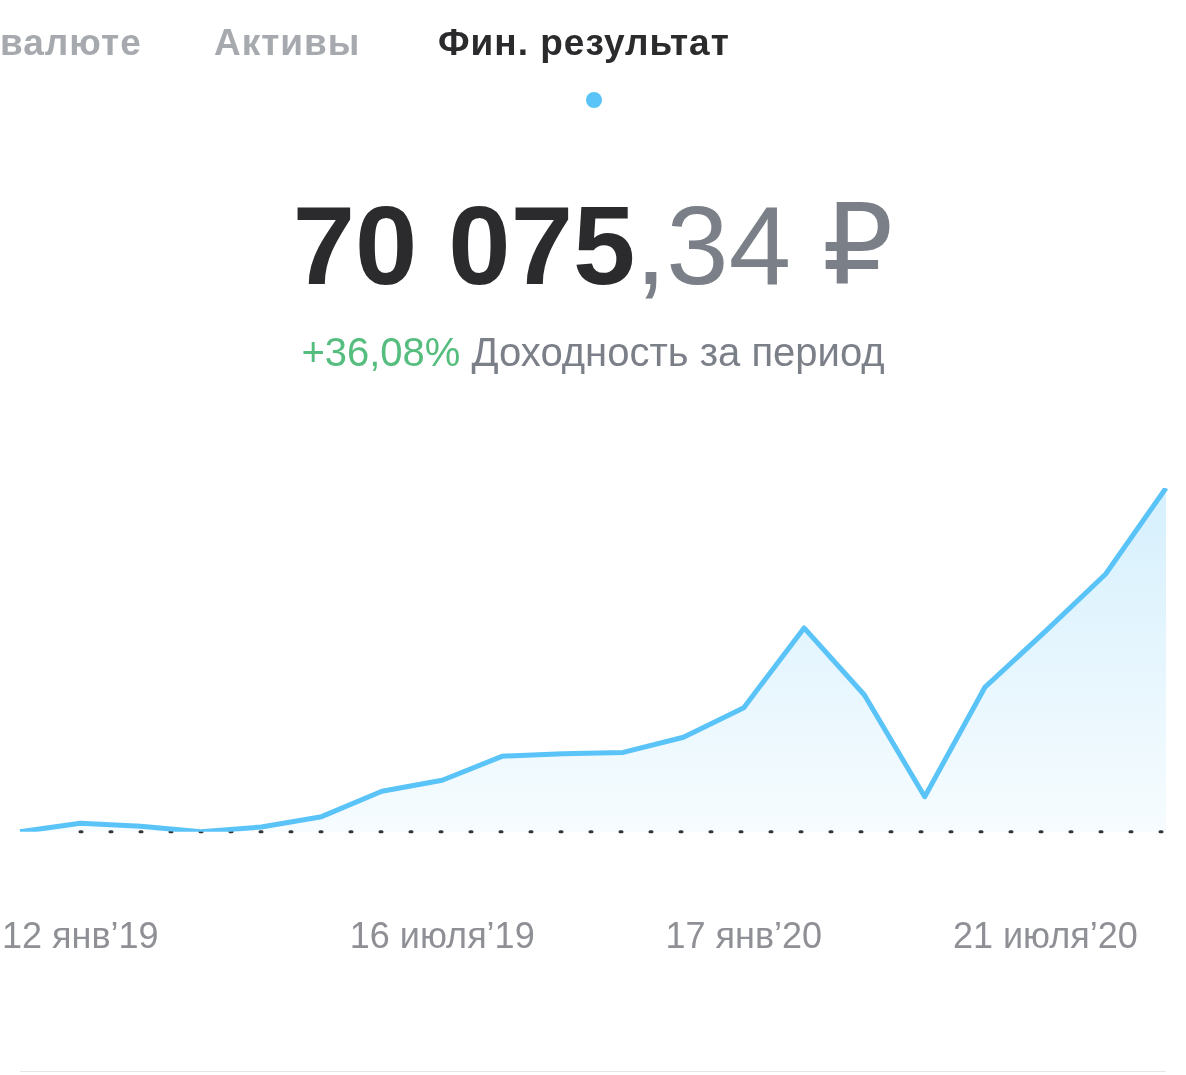  I want to click on text: валюте, so click(71, 43).